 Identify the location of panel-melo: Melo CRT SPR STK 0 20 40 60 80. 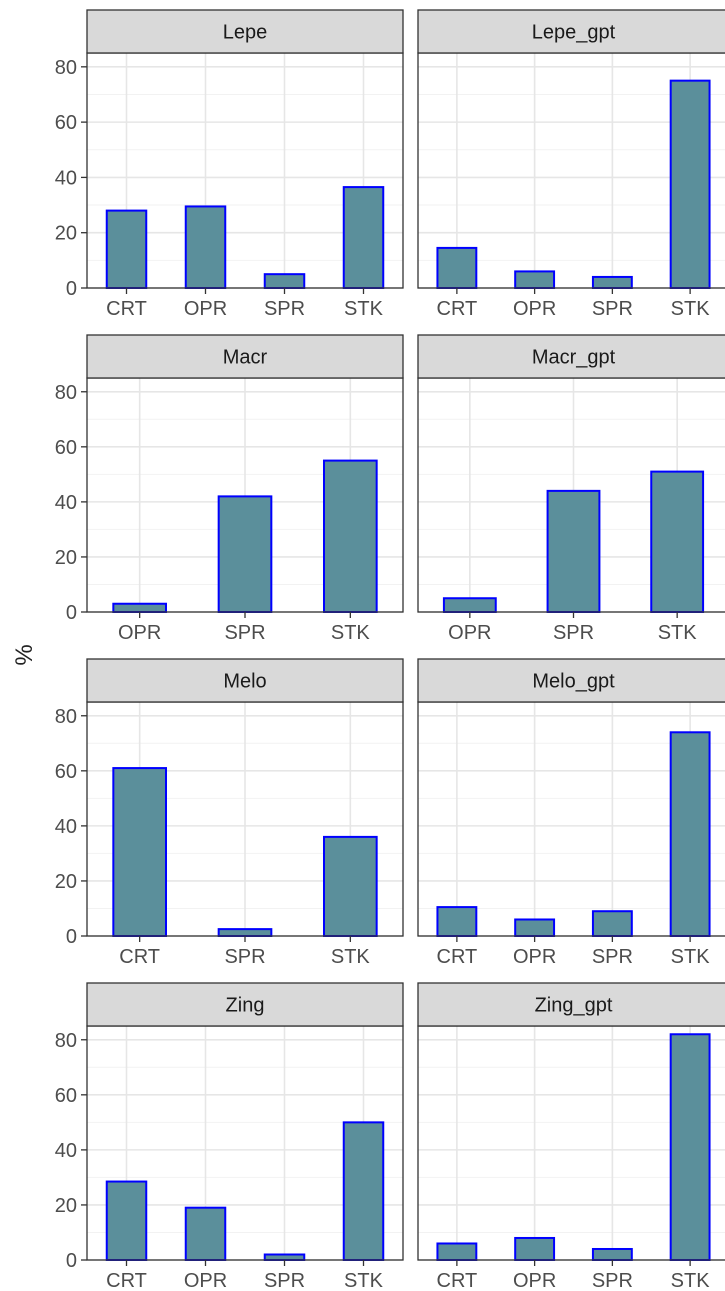
(229, 813).